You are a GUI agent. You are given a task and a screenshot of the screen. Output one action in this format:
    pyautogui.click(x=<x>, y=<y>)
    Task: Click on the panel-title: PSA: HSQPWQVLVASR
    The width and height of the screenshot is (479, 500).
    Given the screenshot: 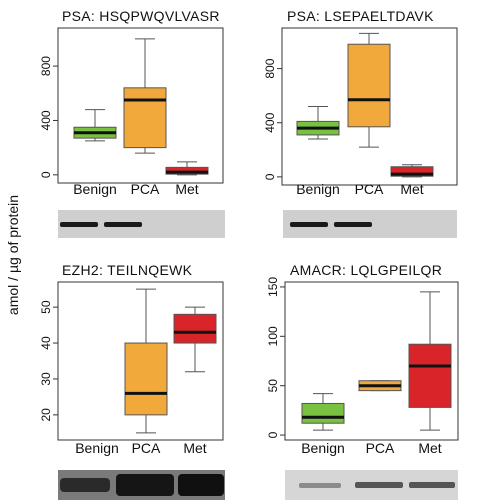 What is the action you would take?
    pyautogui.click(x=141, y=16)
    